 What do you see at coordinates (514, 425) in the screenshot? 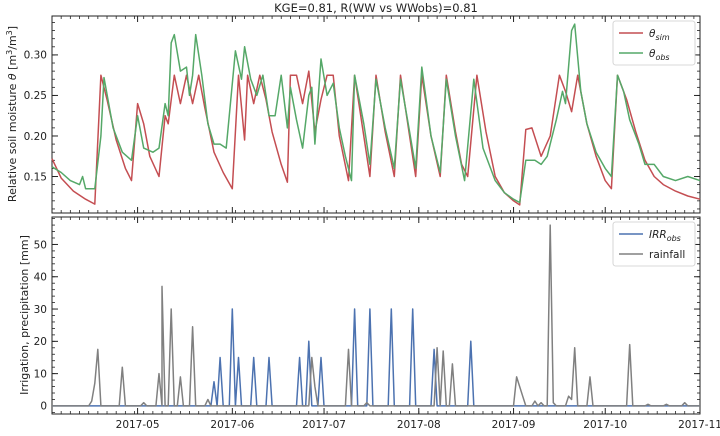
I see `irrigation-x-tick-label-2017-09: 2017-09` at bounding box center [514, 425].